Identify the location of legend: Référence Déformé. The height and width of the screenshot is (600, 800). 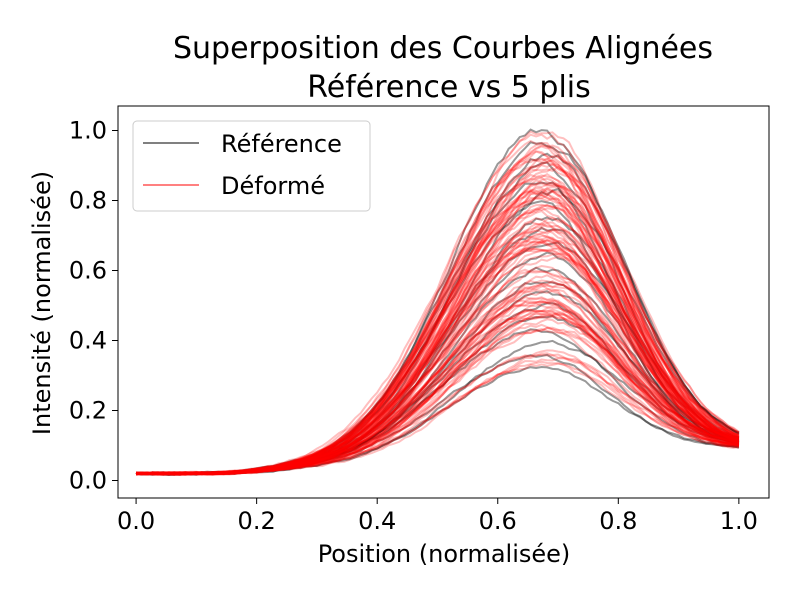
(251, 166).